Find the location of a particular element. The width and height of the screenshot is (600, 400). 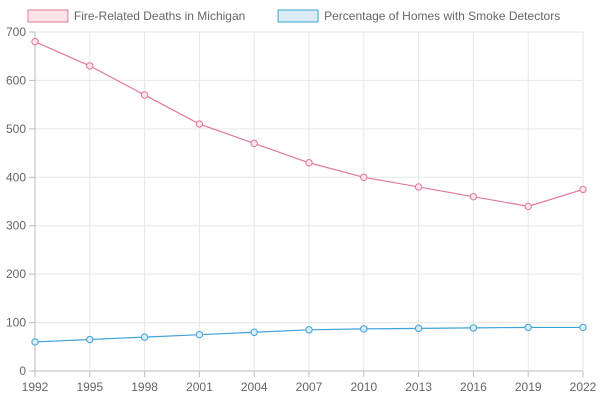

x-tick-label: 2013 is located at coordinates (418, 387).